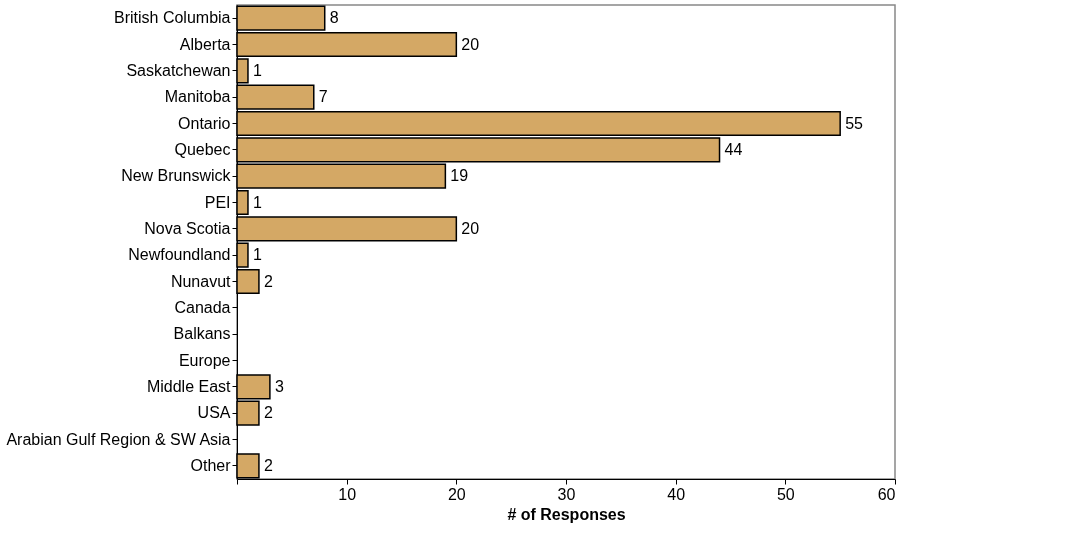 The width and height of the screenshot is (1082, 556). I want to click on x-tick-label: 50, so click(785, 494).